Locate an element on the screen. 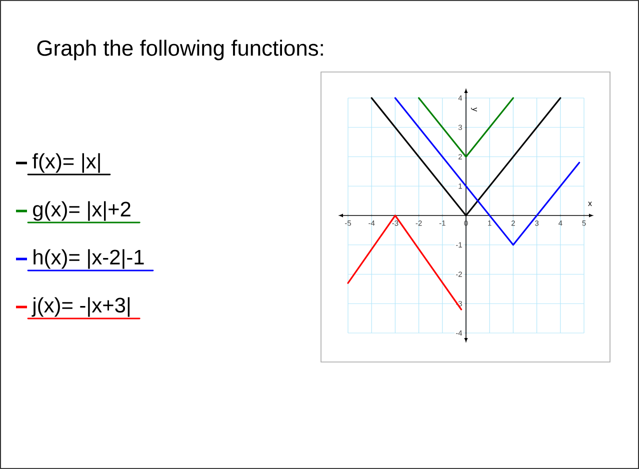 This screenshot has width=639, height=469. legend-label: j(x)= -|x+3| is located at coordinates (81, 307).